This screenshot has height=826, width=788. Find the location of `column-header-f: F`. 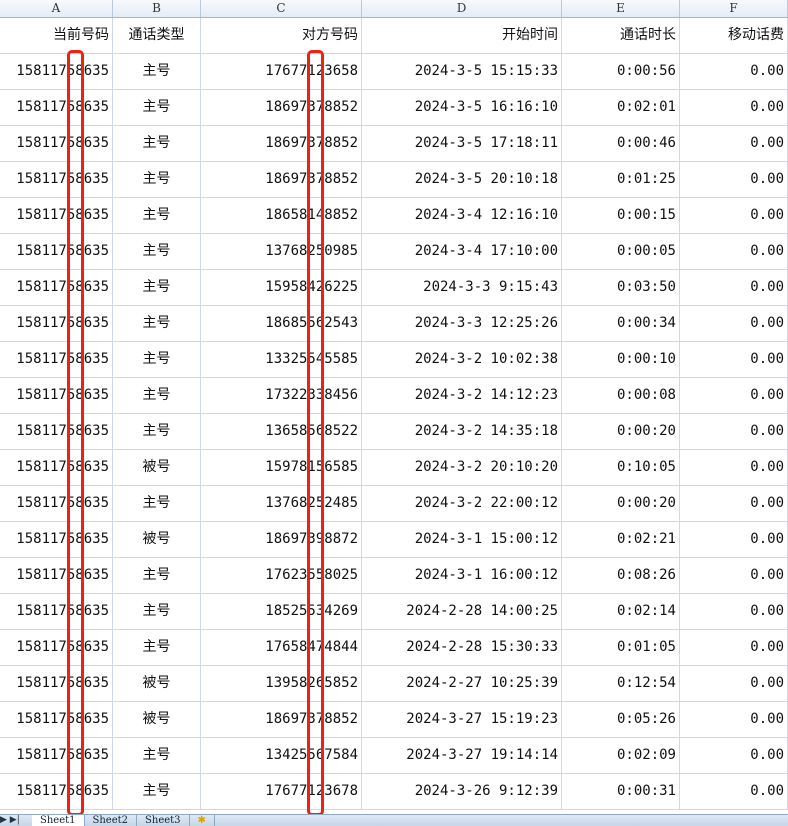

column-header-f: F is located at coordinates (734, 8).